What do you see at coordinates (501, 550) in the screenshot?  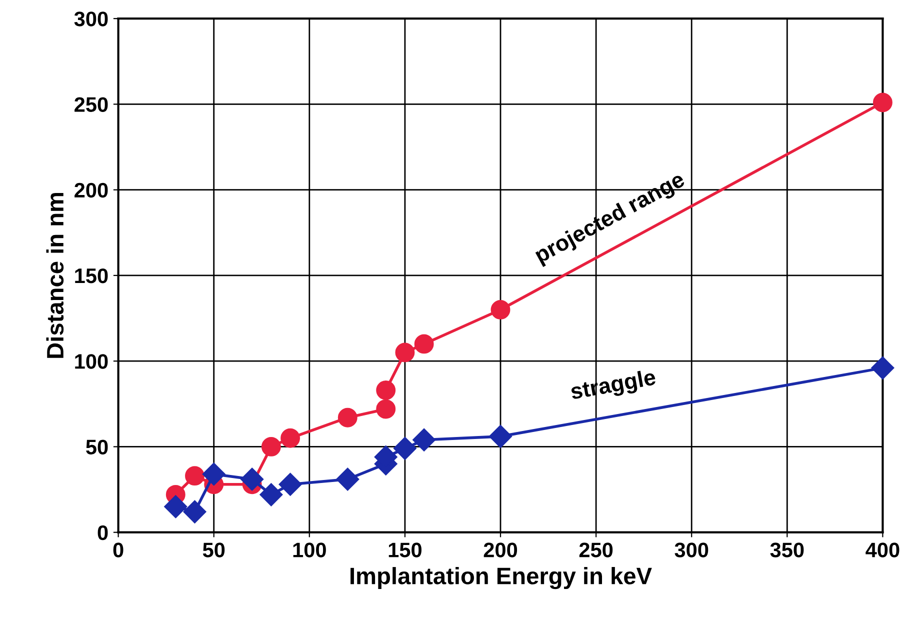 I see `x-tick-label: 200` at bounding box center [501, 550].